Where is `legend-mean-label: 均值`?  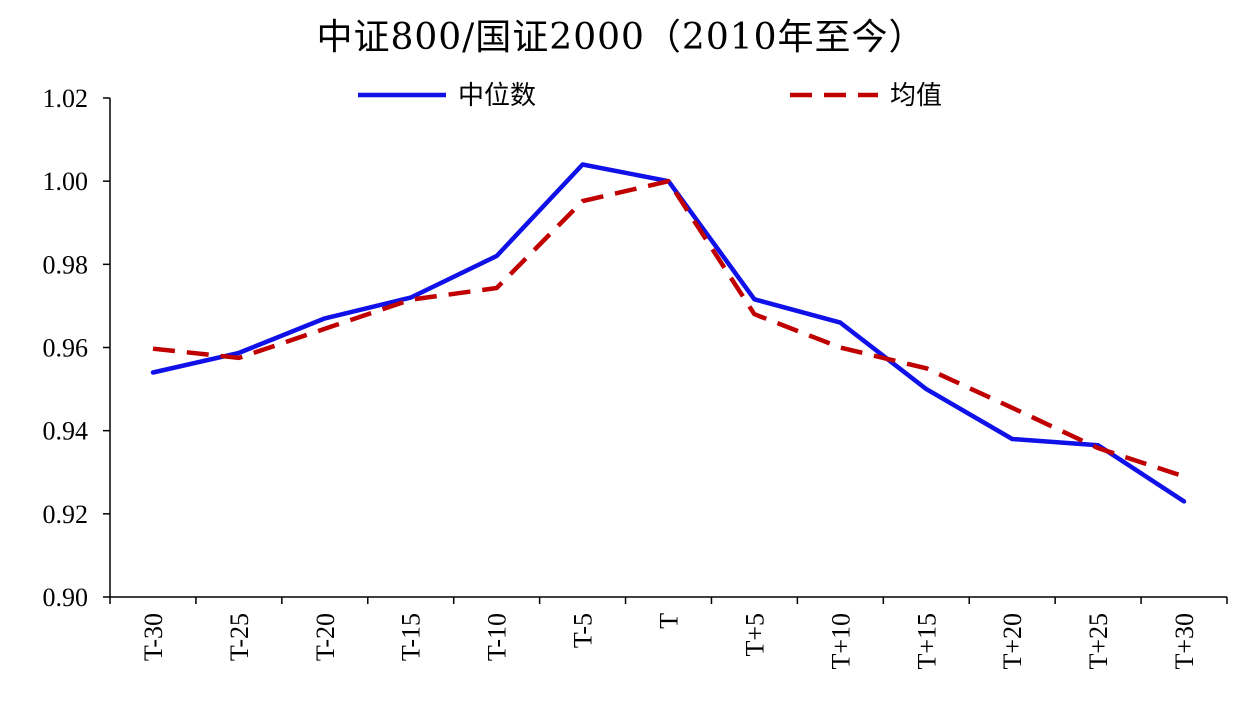 legend-mean-label: 均值 is located at coordinates (916, 96).